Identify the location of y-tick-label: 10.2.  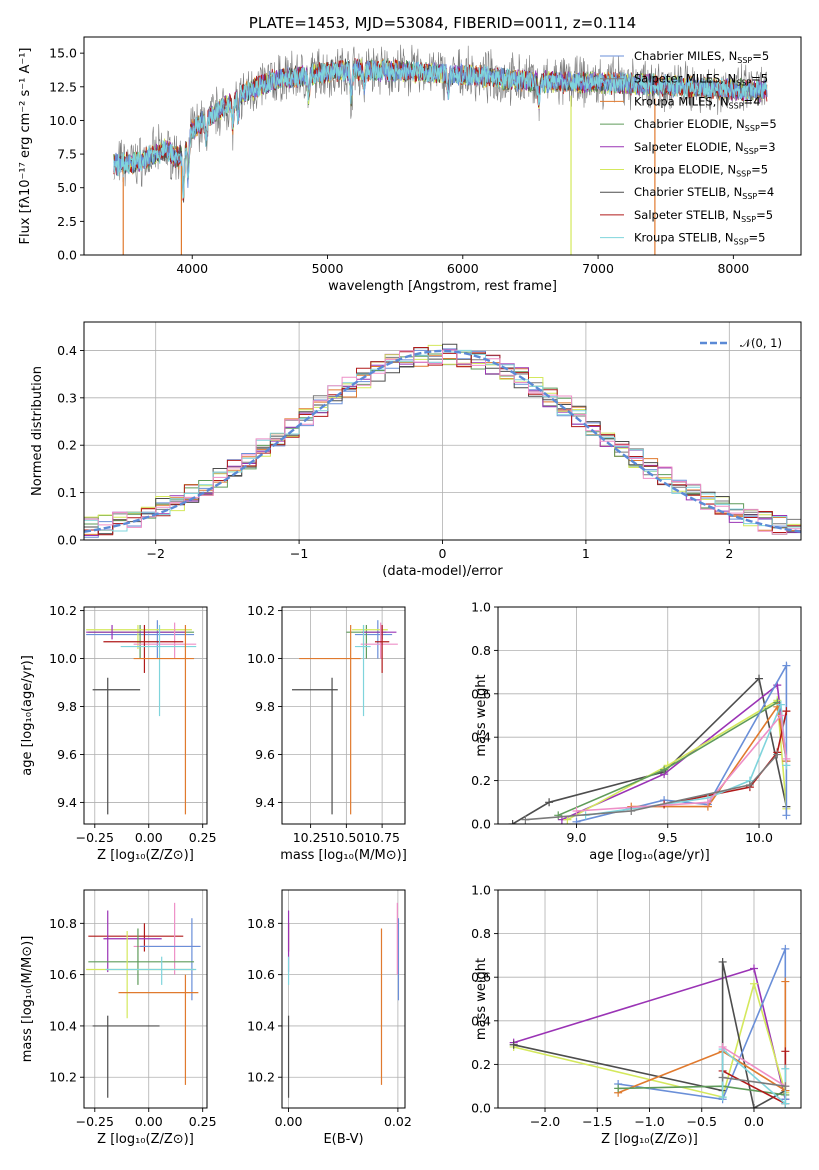
(261, 1077).